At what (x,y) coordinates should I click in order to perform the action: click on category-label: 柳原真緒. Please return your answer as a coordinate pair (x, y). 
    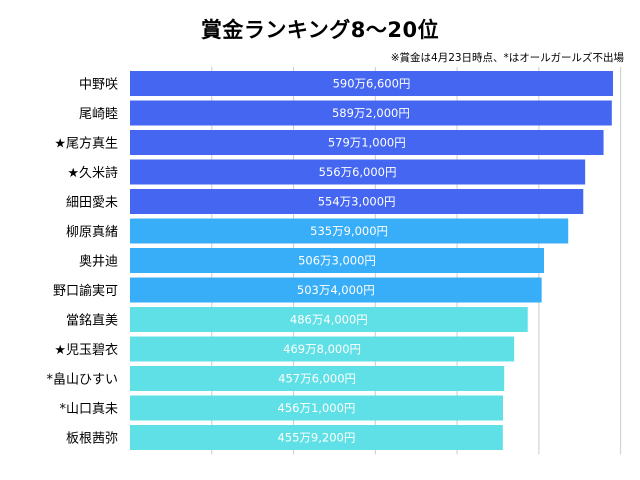
    Looking at the image, I should click on (92, 232).